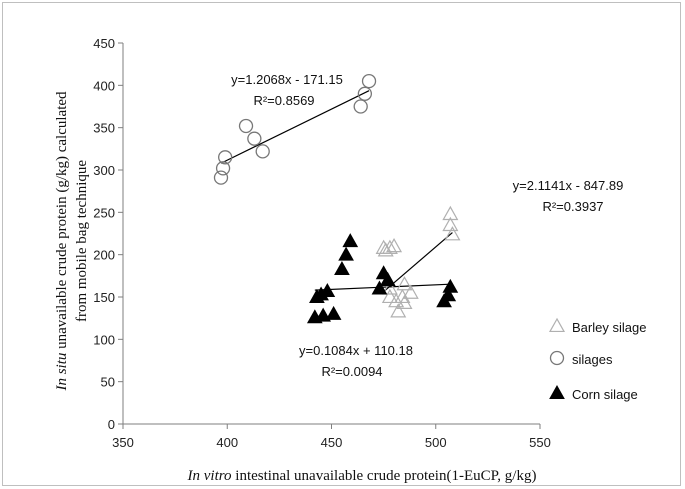  Describe the element at coordinates (104, 297) in the screenshot. I see `y-tick-label: 150` at that location.